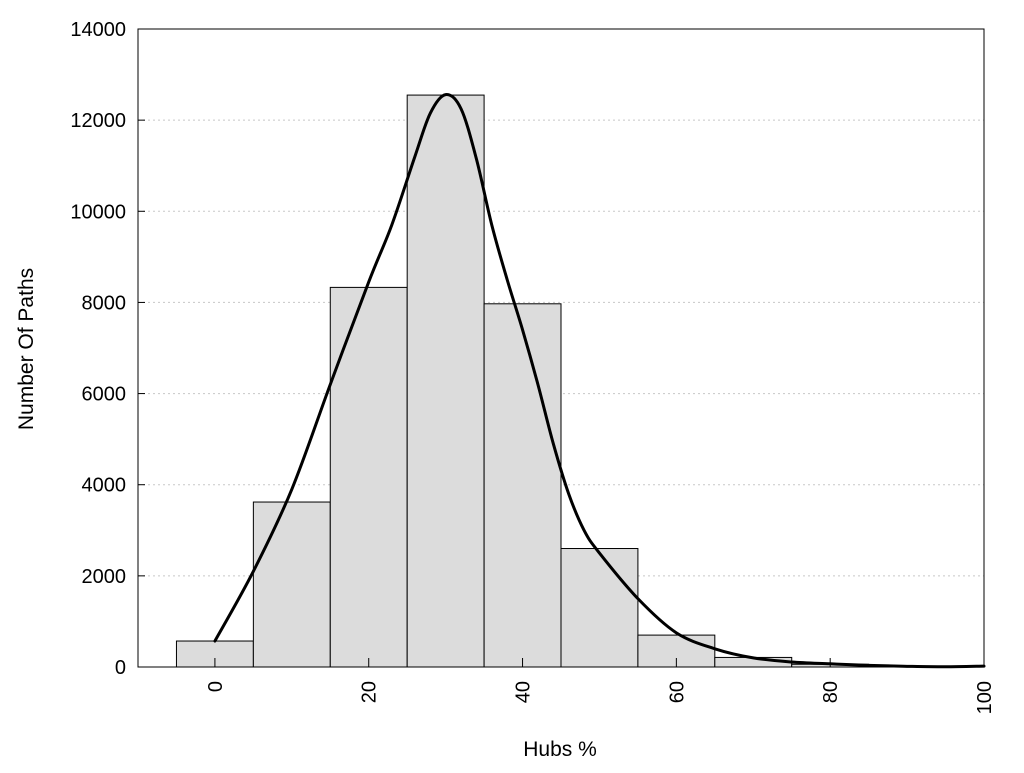 Image resolution: width=1024 pixels, height=773 pixels. Describe the element at coordinates (216, 686) in the screenshot. I see `x-tick-label-0: 0` at that location.